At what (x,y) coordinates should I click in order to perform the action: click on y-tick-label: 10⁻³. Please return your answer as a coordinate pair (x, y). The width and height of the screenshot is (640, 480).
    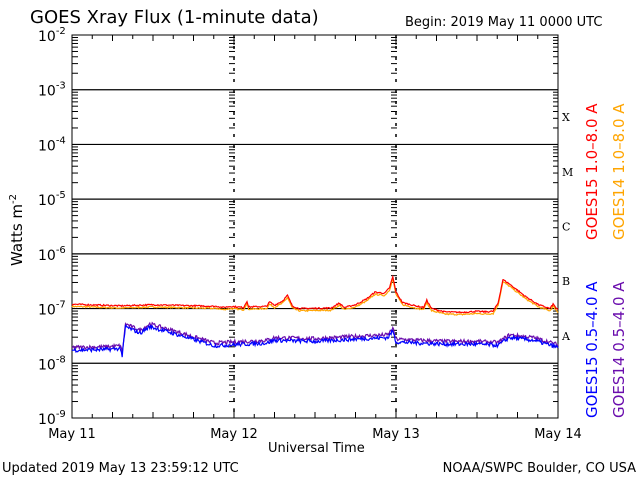
    Looking at the image, I should click on (52, 90).